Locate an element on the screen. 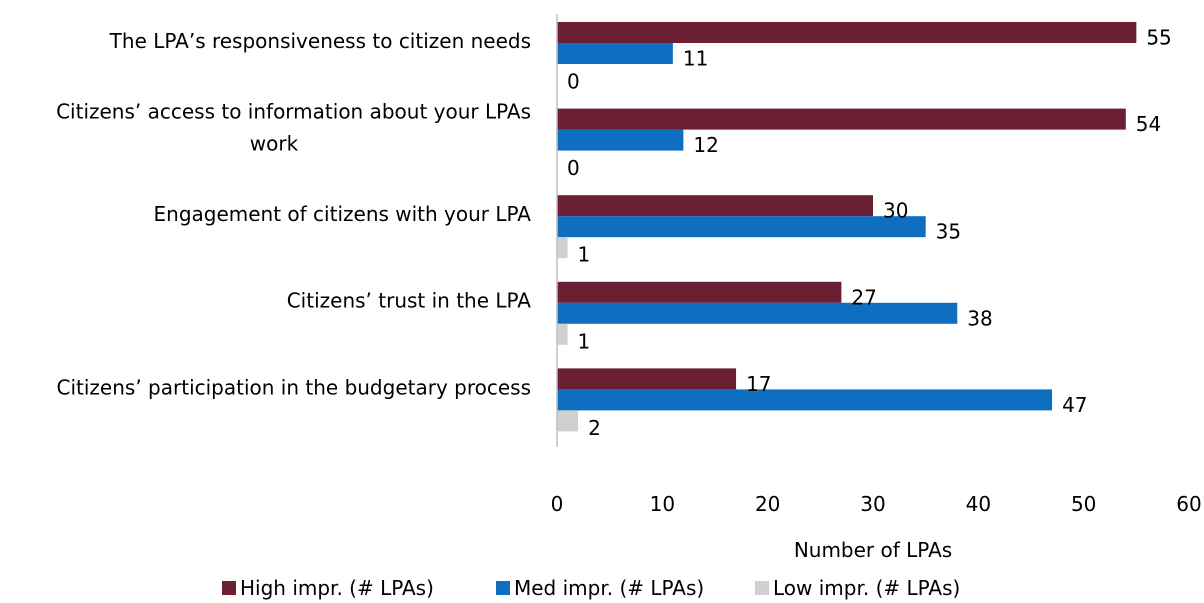 Image resolution: width=1204 pixels, height=603 pixels. x-tick-label: 40 is located at coordinates (978, 504).